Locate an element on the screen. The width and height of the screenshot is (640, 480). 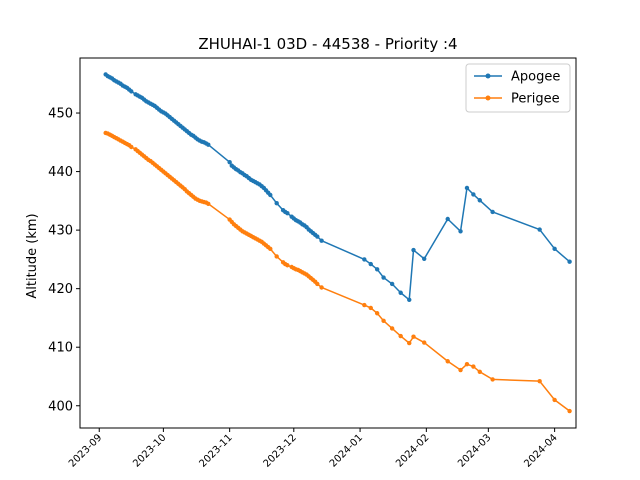
chart-title: ZHUHAI-1 03D - 44538 - Priority :4 is located at coordinates (327, 44).